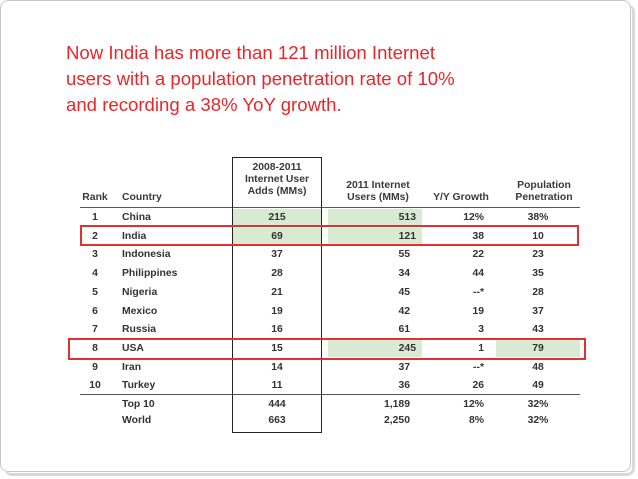 The width and height of the screenshot is (638, 479). What do you see at coordinates (404, 255) in the screenshot?
I see `table-cell-users: 55` at bounding box center [404, 255].